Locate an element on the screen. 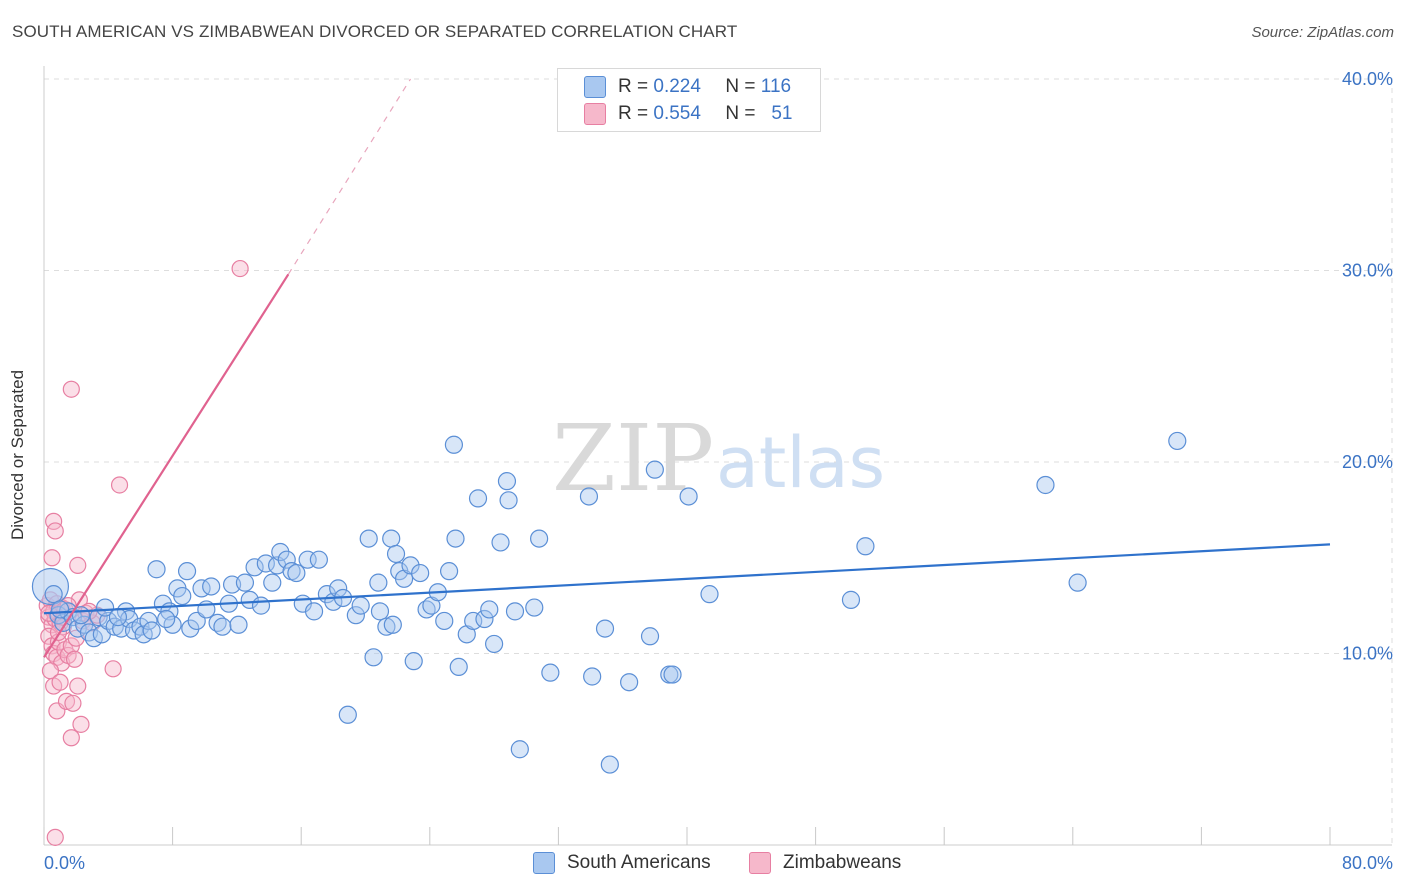  legend-r-value: 0.554 is located at coordinates (677, 113).